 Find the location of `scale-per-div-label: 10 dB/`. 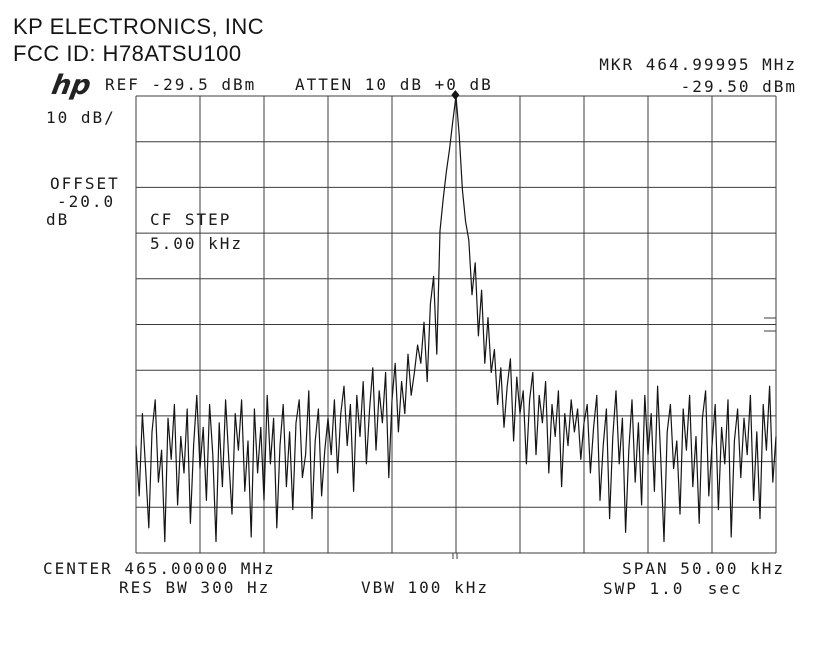

scale-per-div-label: 10 dB/ is located at coordinates (81, 117).